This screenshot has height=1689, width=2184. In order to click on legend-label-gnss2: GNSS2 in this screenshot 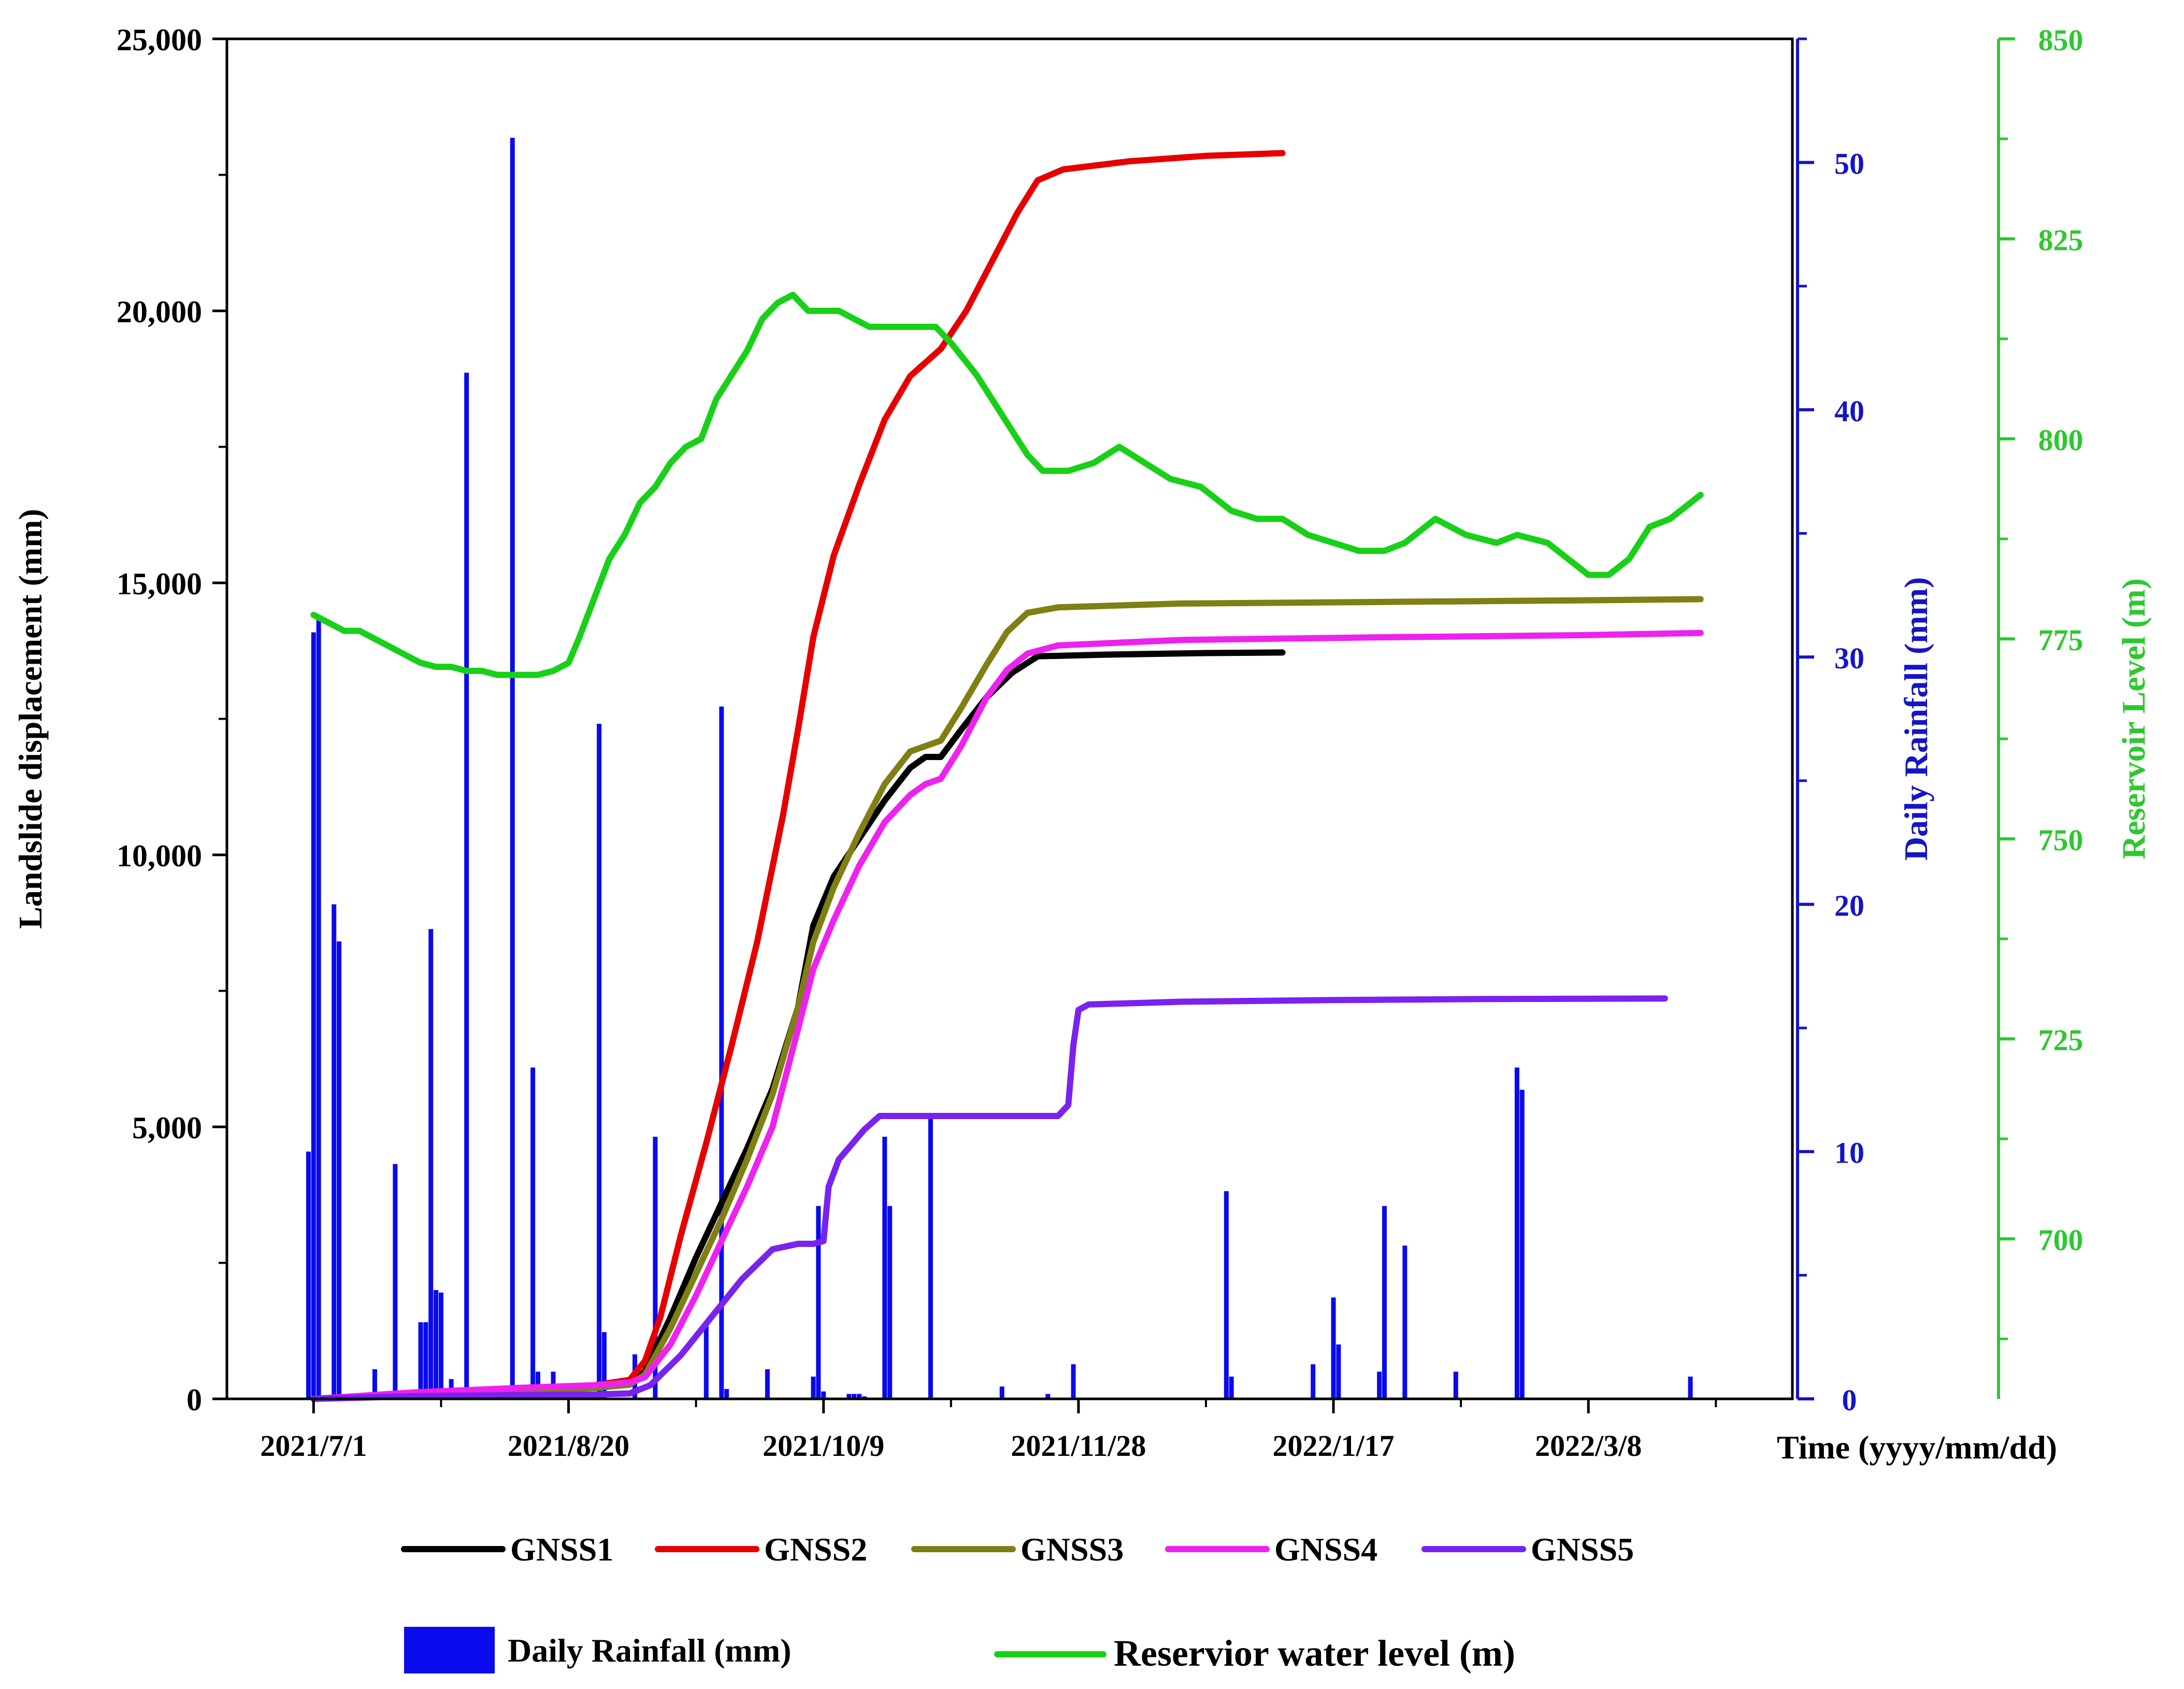, I will do `click(816, 1549)`.